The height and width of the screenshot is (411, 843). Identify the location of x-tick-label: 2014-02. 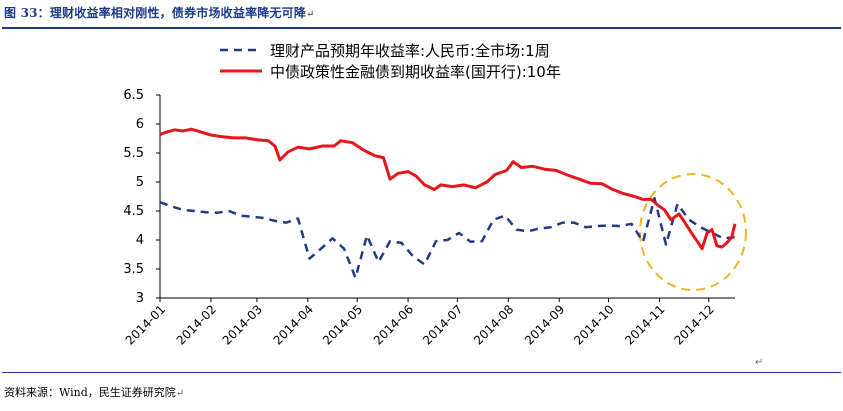
(196, 324).